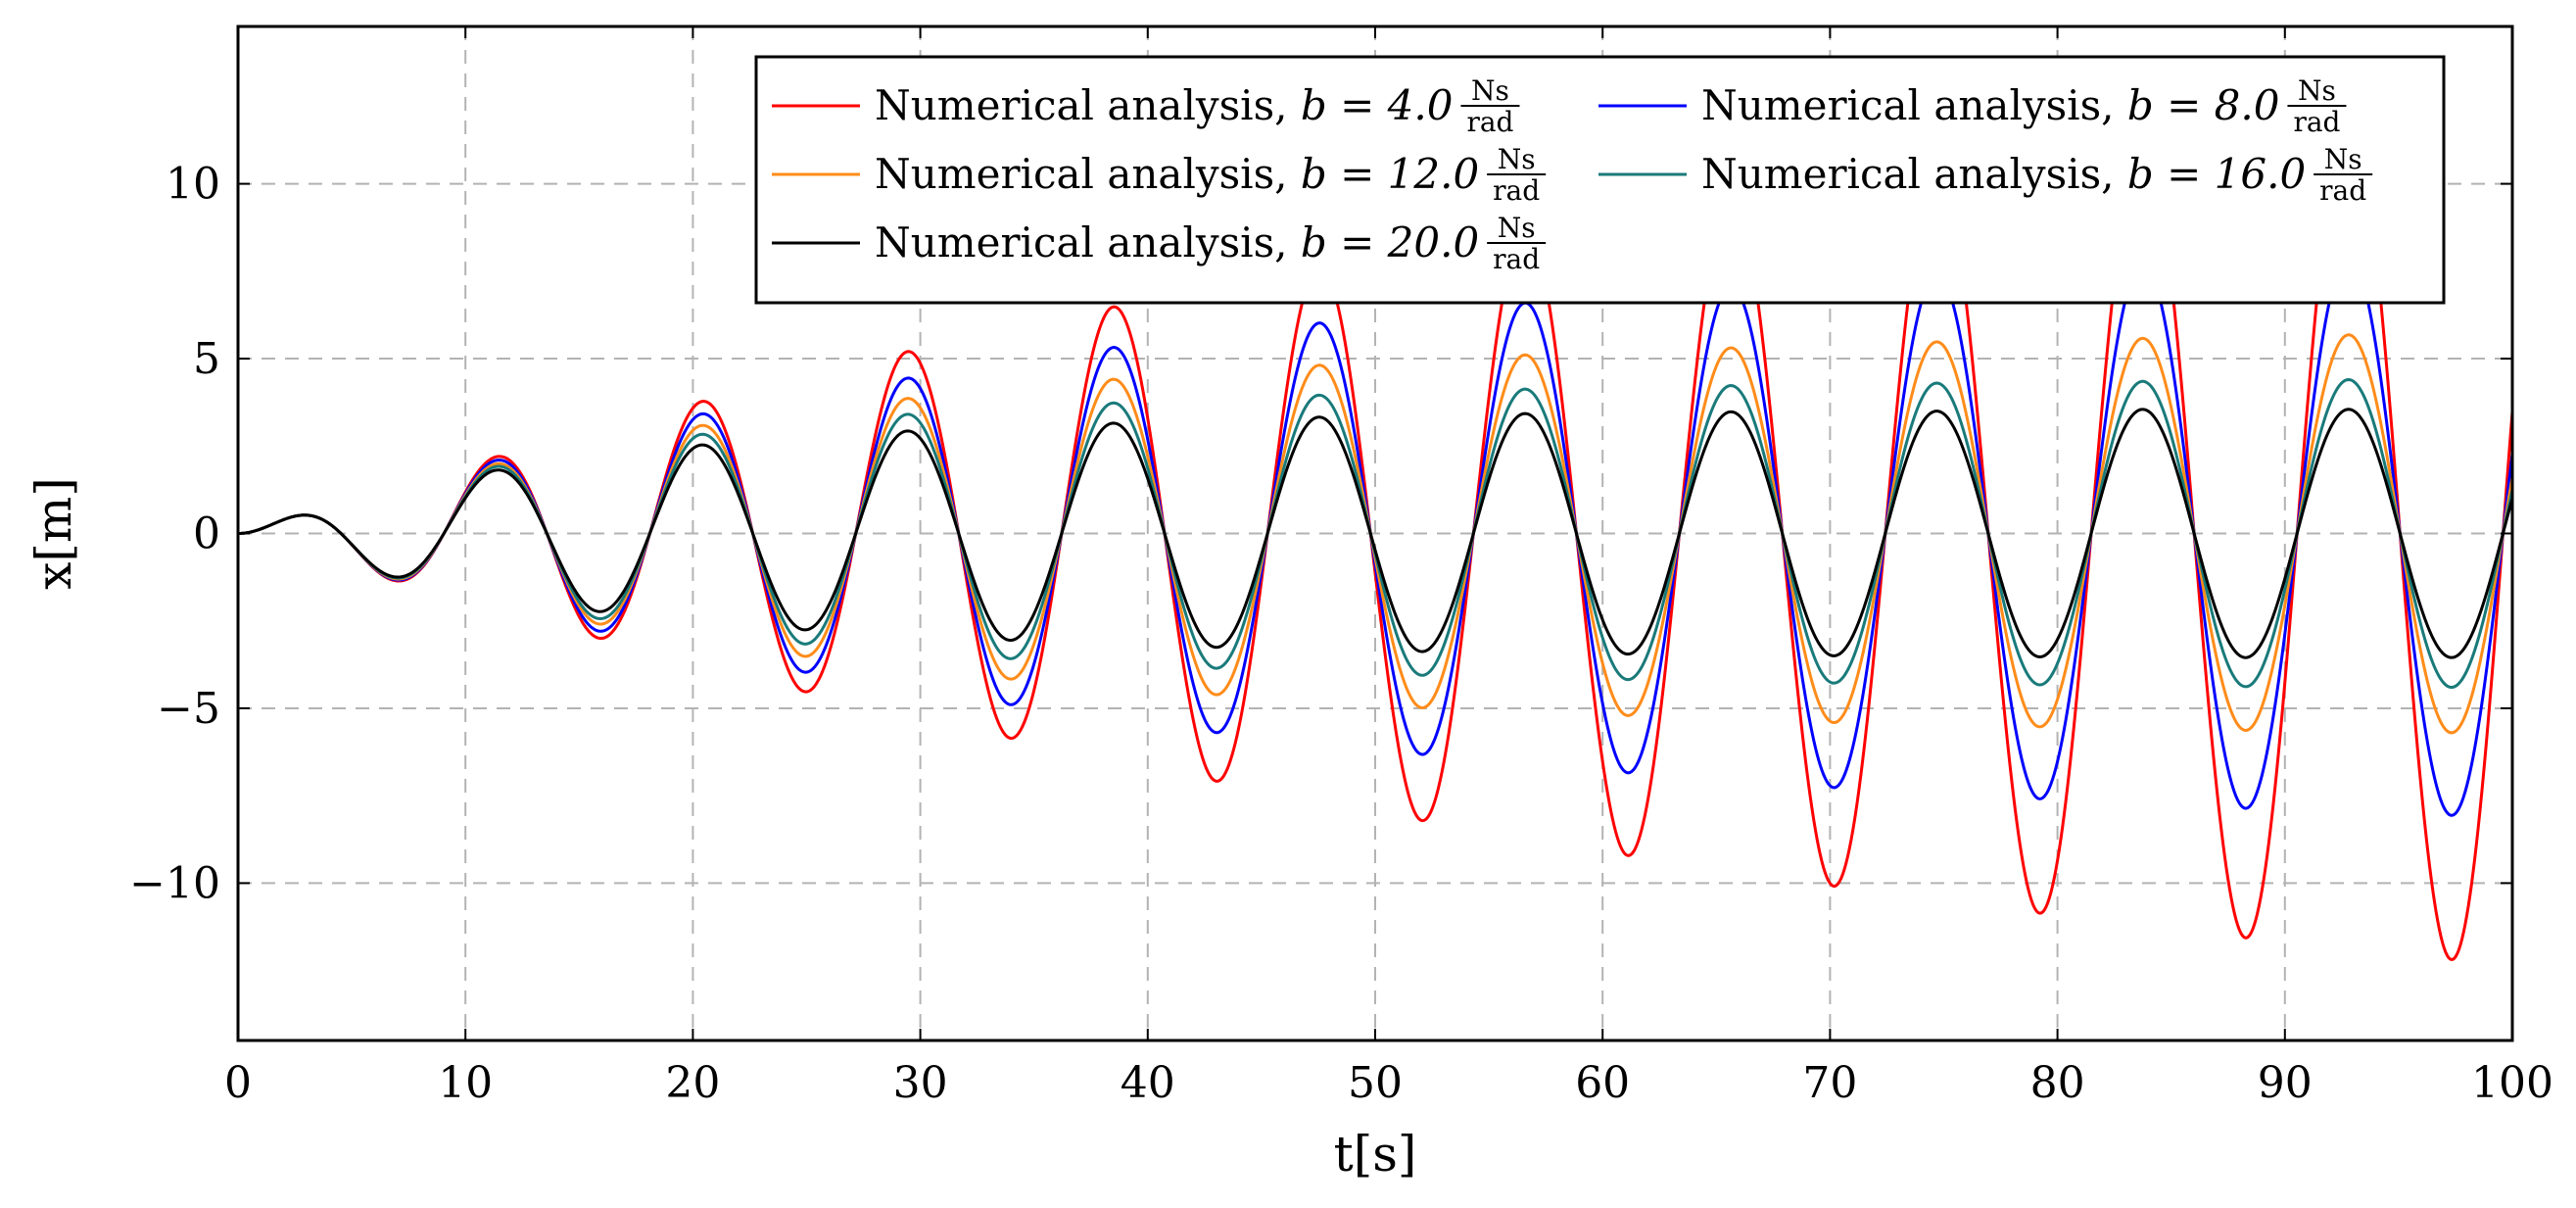 Image resolution: width=2576 pixels, height=1208 pixels. What do you see at coordinates (1830, 1083) in the screenshot?
I see `x-tick-label: 70` at bounding box center [1830, 1083].